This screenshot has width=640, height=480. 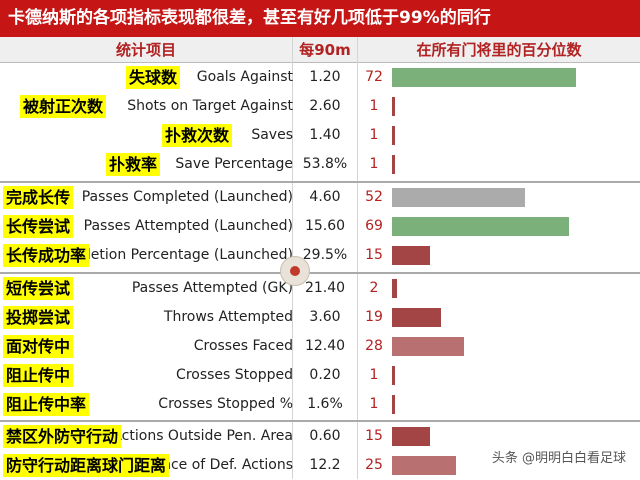 What do you see at coordinates (325, 135) in the screenshot?
I see `per90-value: 1.40` at bounding box center [325, 135].